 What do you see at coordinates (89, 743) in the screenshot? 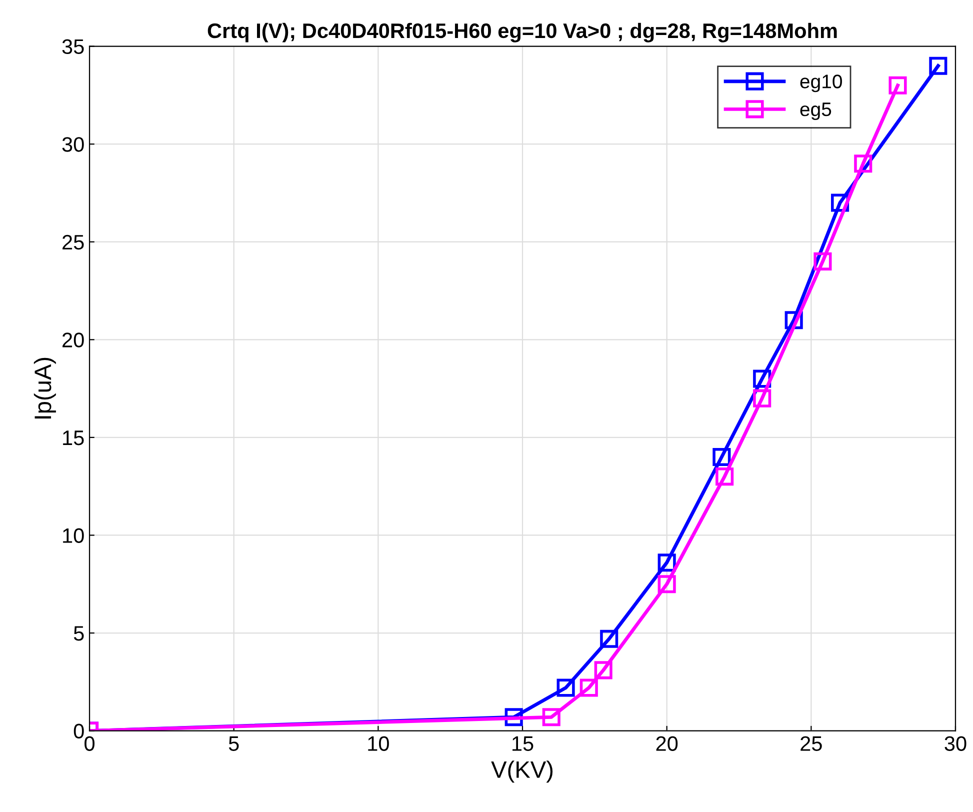
I see `x-tick-label: 0` at bounding box center [89, 743].